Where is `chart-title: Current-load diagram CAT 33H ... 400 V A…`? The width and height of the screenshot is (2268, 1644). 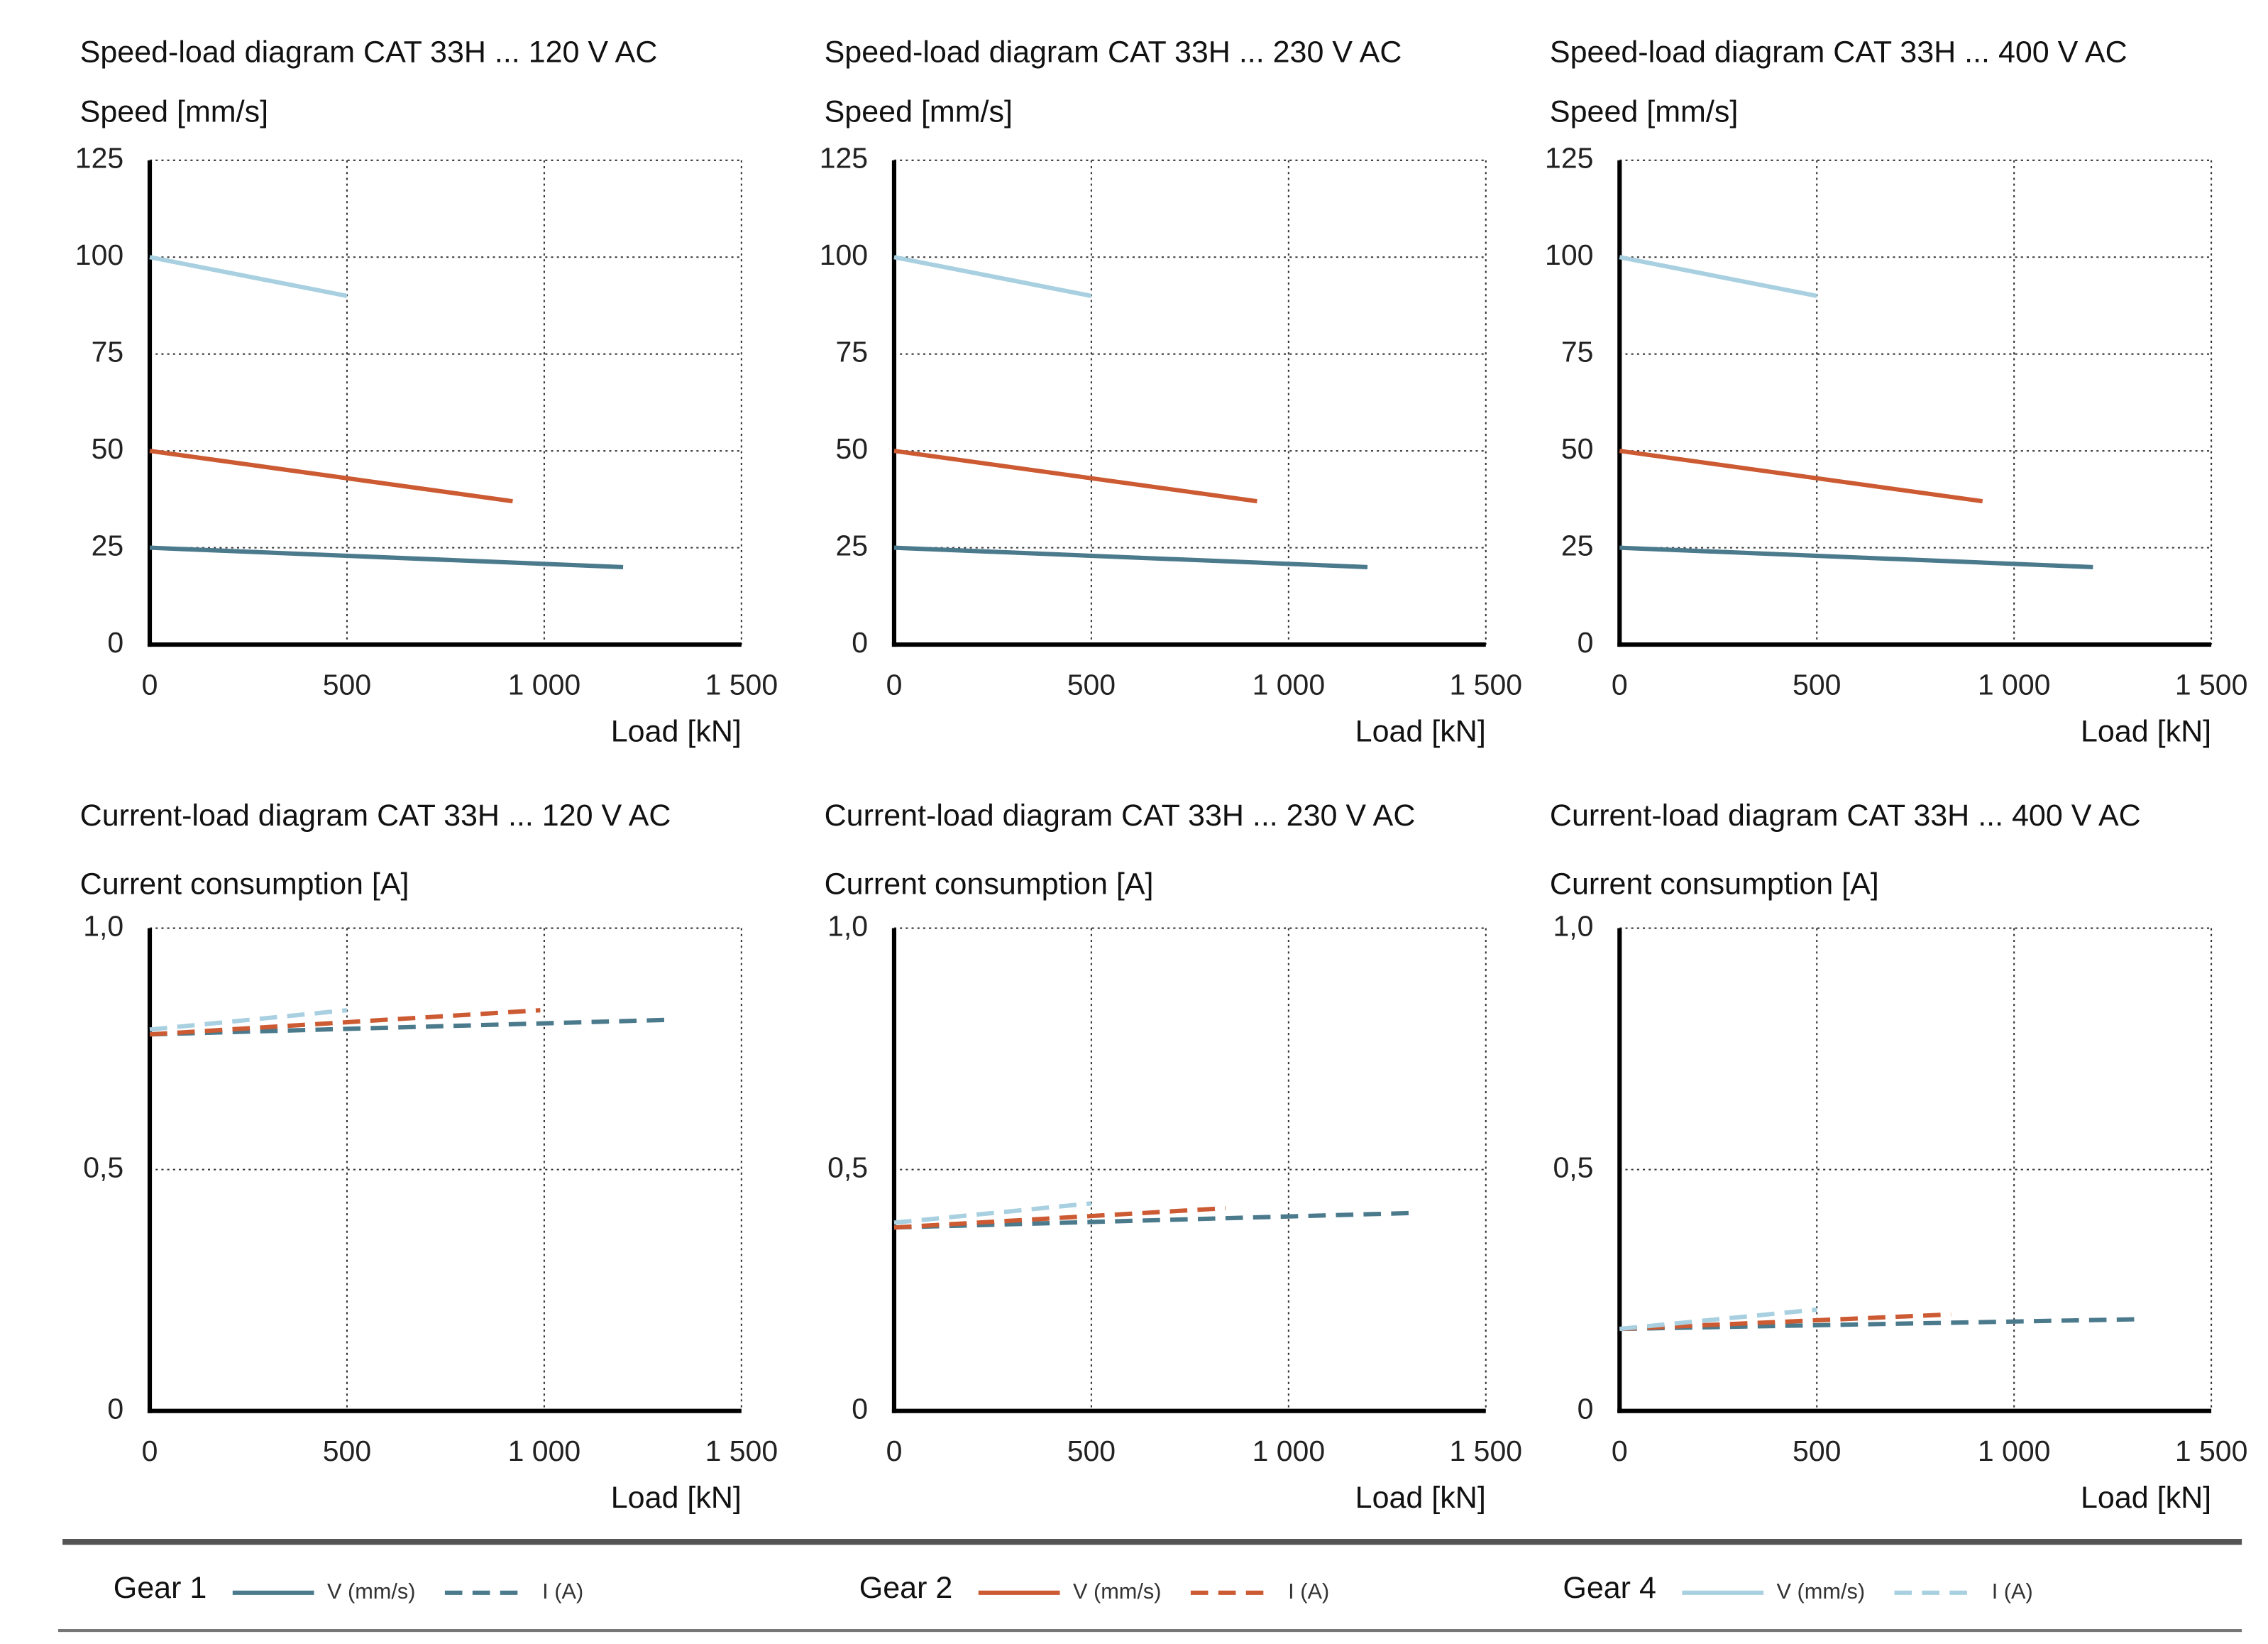 chart-title: Current-load diagram CAT 33H ... 400 V A… is located at coordinates (1845, 816).